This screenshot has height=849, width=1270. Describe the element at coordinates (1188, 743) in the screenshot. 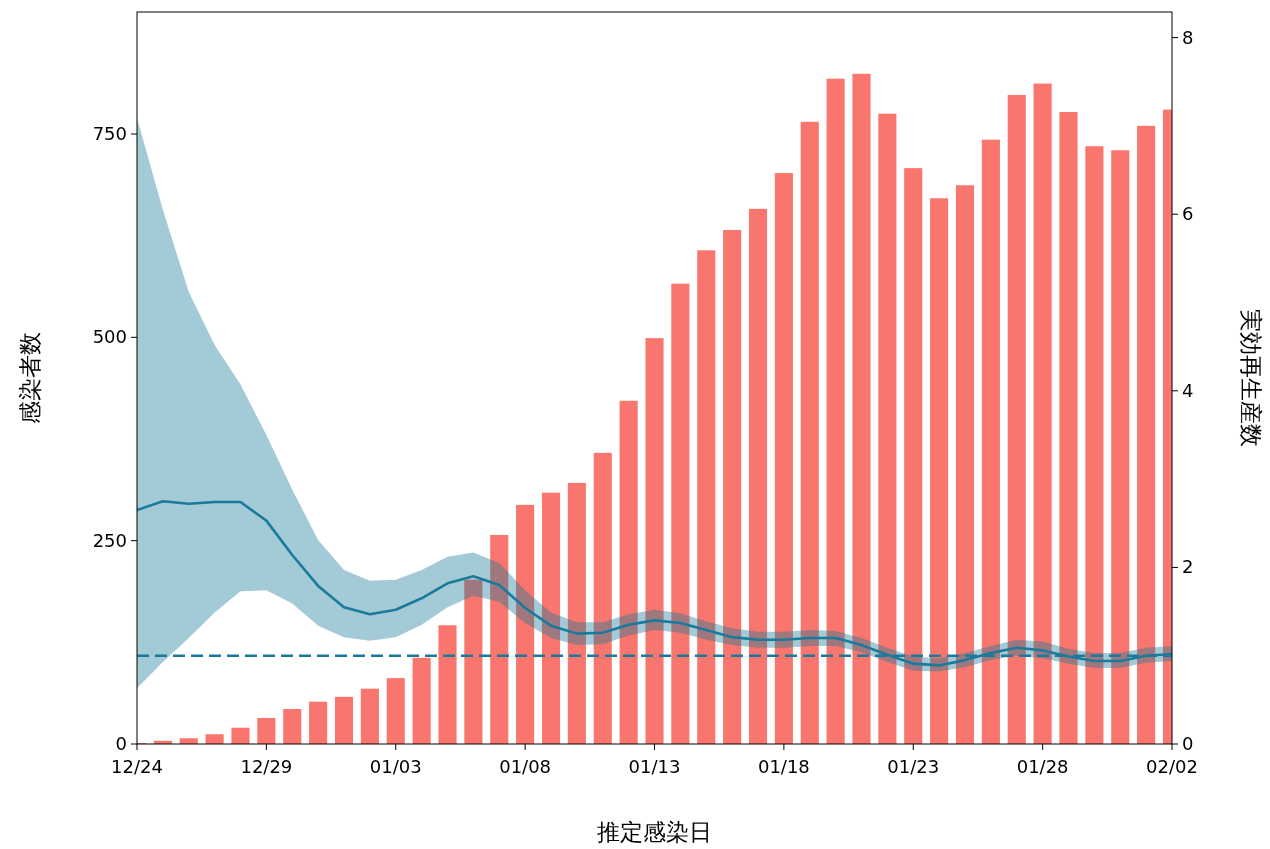

I see `y2-tick-label: 0` at that location.